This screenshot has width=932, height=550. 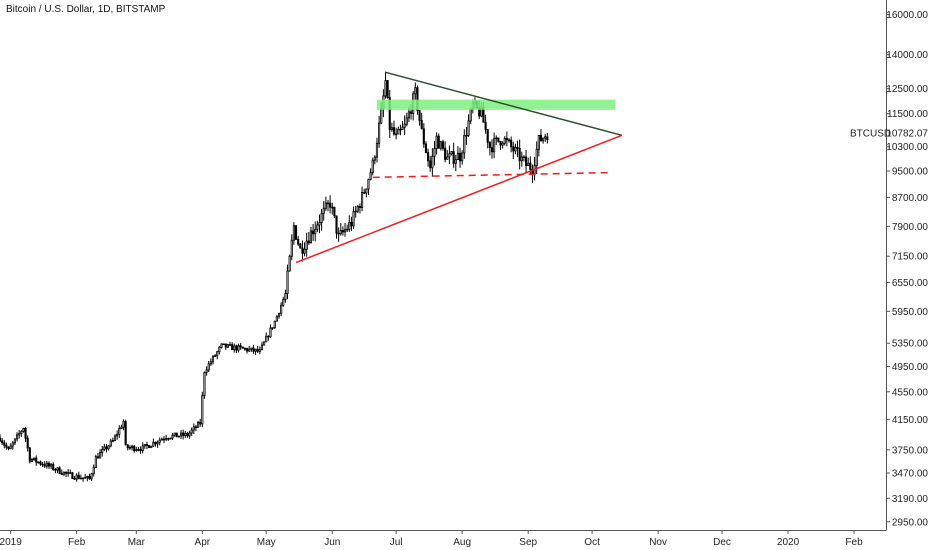 I want to click on y-tick-label: 3750.00, so click(x=910, y=450).